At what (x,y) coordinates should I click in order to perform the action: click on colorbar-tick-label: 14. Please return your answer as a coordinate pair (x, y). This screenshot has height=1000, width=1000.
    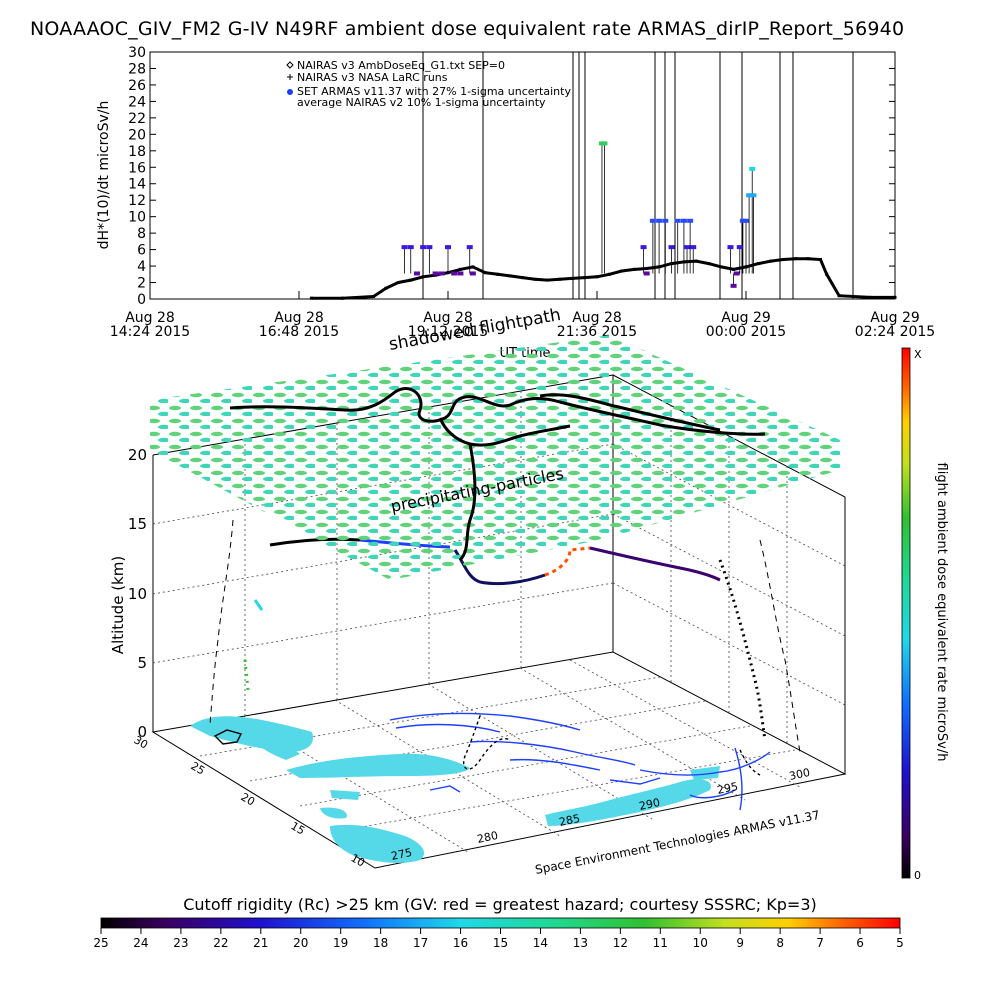
    Looking at the image, I should click on (540, 943).